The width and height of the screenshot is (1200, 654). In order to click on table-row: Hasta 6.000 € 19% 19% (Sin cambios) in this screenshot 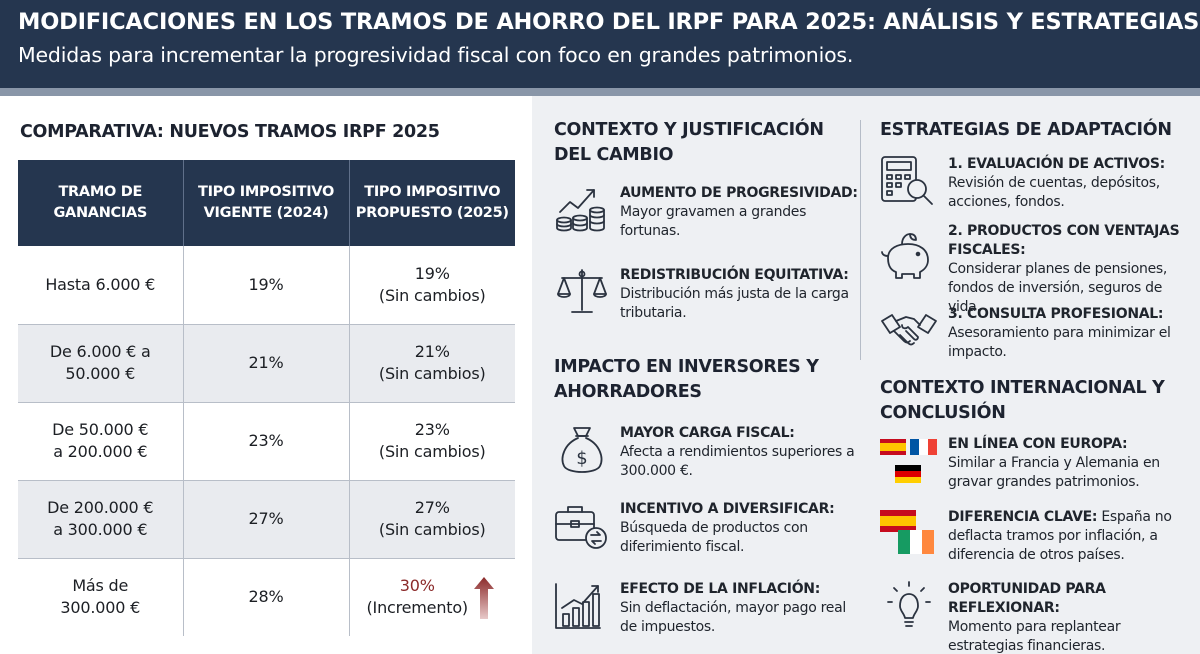, I will do `click(266, 285)`.